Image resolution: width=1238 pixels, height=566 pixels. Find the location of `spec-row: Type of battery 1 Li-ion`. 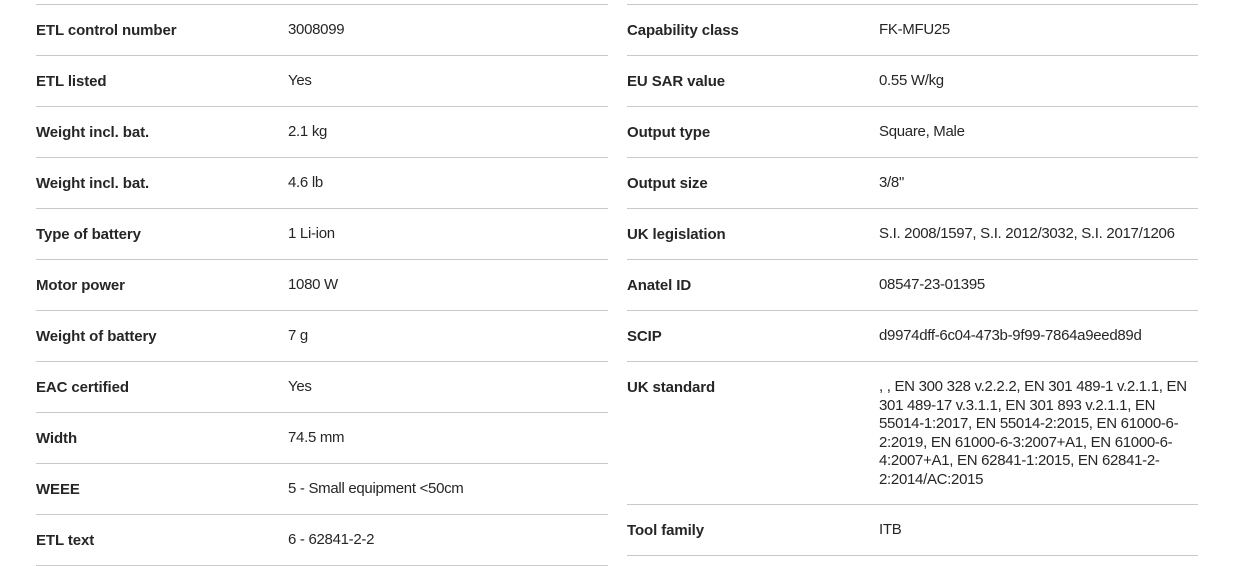

spec-row: Type of battery 1 Li-ion is located at coordinates (322, 234).